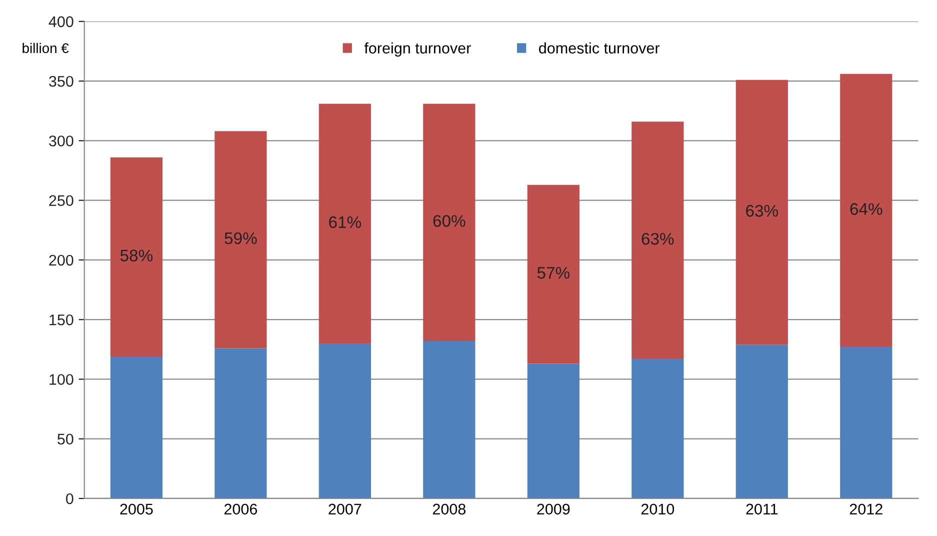 The height and width of the screenshot is (536, 937). I want to click on y-tick-label: 50, so click(66, 439).